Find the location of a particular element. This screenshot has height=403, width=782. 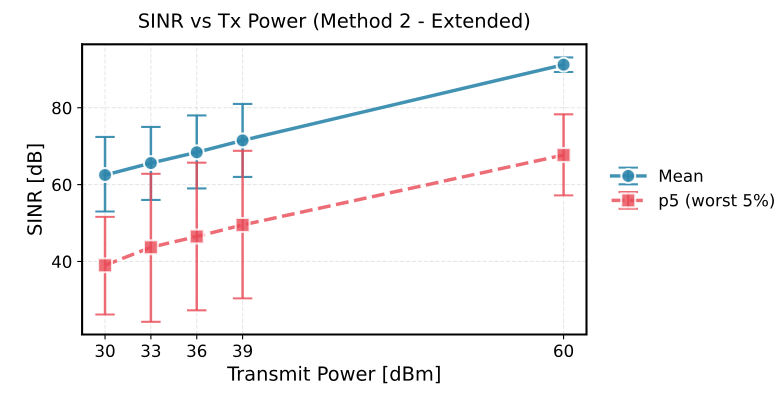

x-tick-label: 60 is located at coordinates (564, 351).